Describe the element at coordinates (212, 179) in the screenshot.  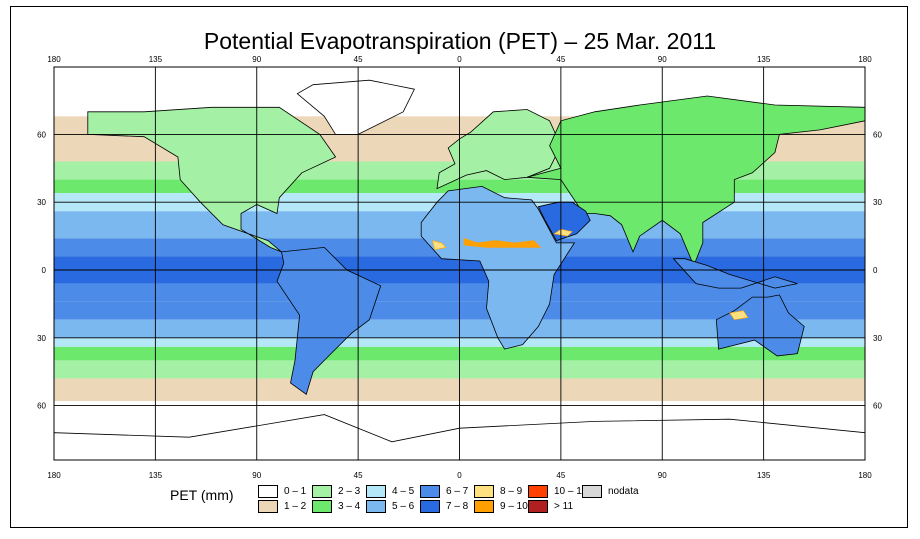
I see `north-america` at that location.